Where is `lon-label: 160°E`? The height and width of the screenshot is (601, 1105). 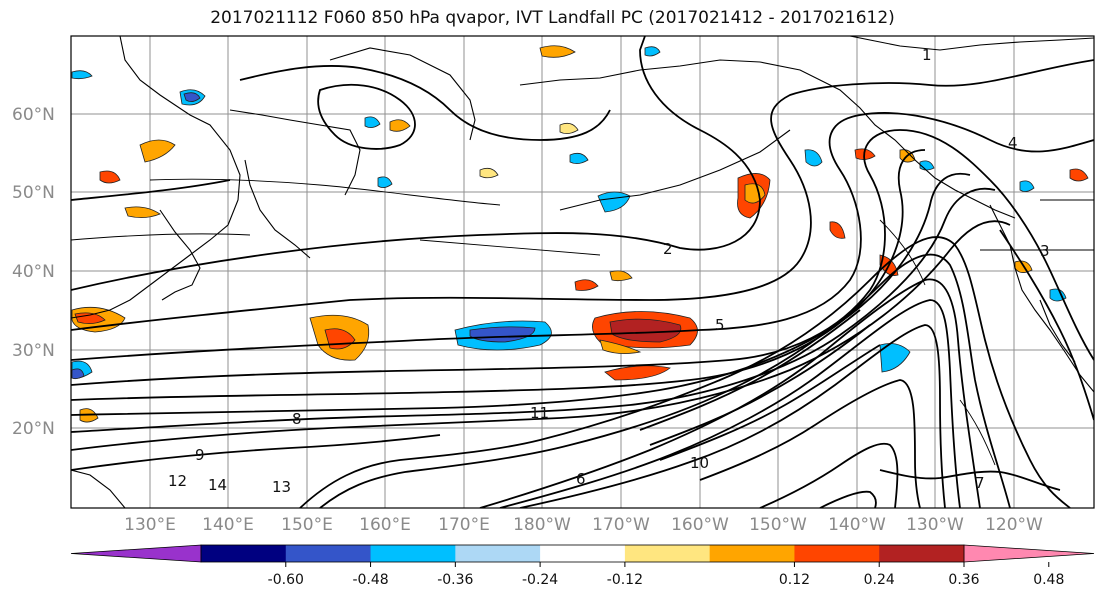
lon-label: 160°E is located at coordinates (385, 525).